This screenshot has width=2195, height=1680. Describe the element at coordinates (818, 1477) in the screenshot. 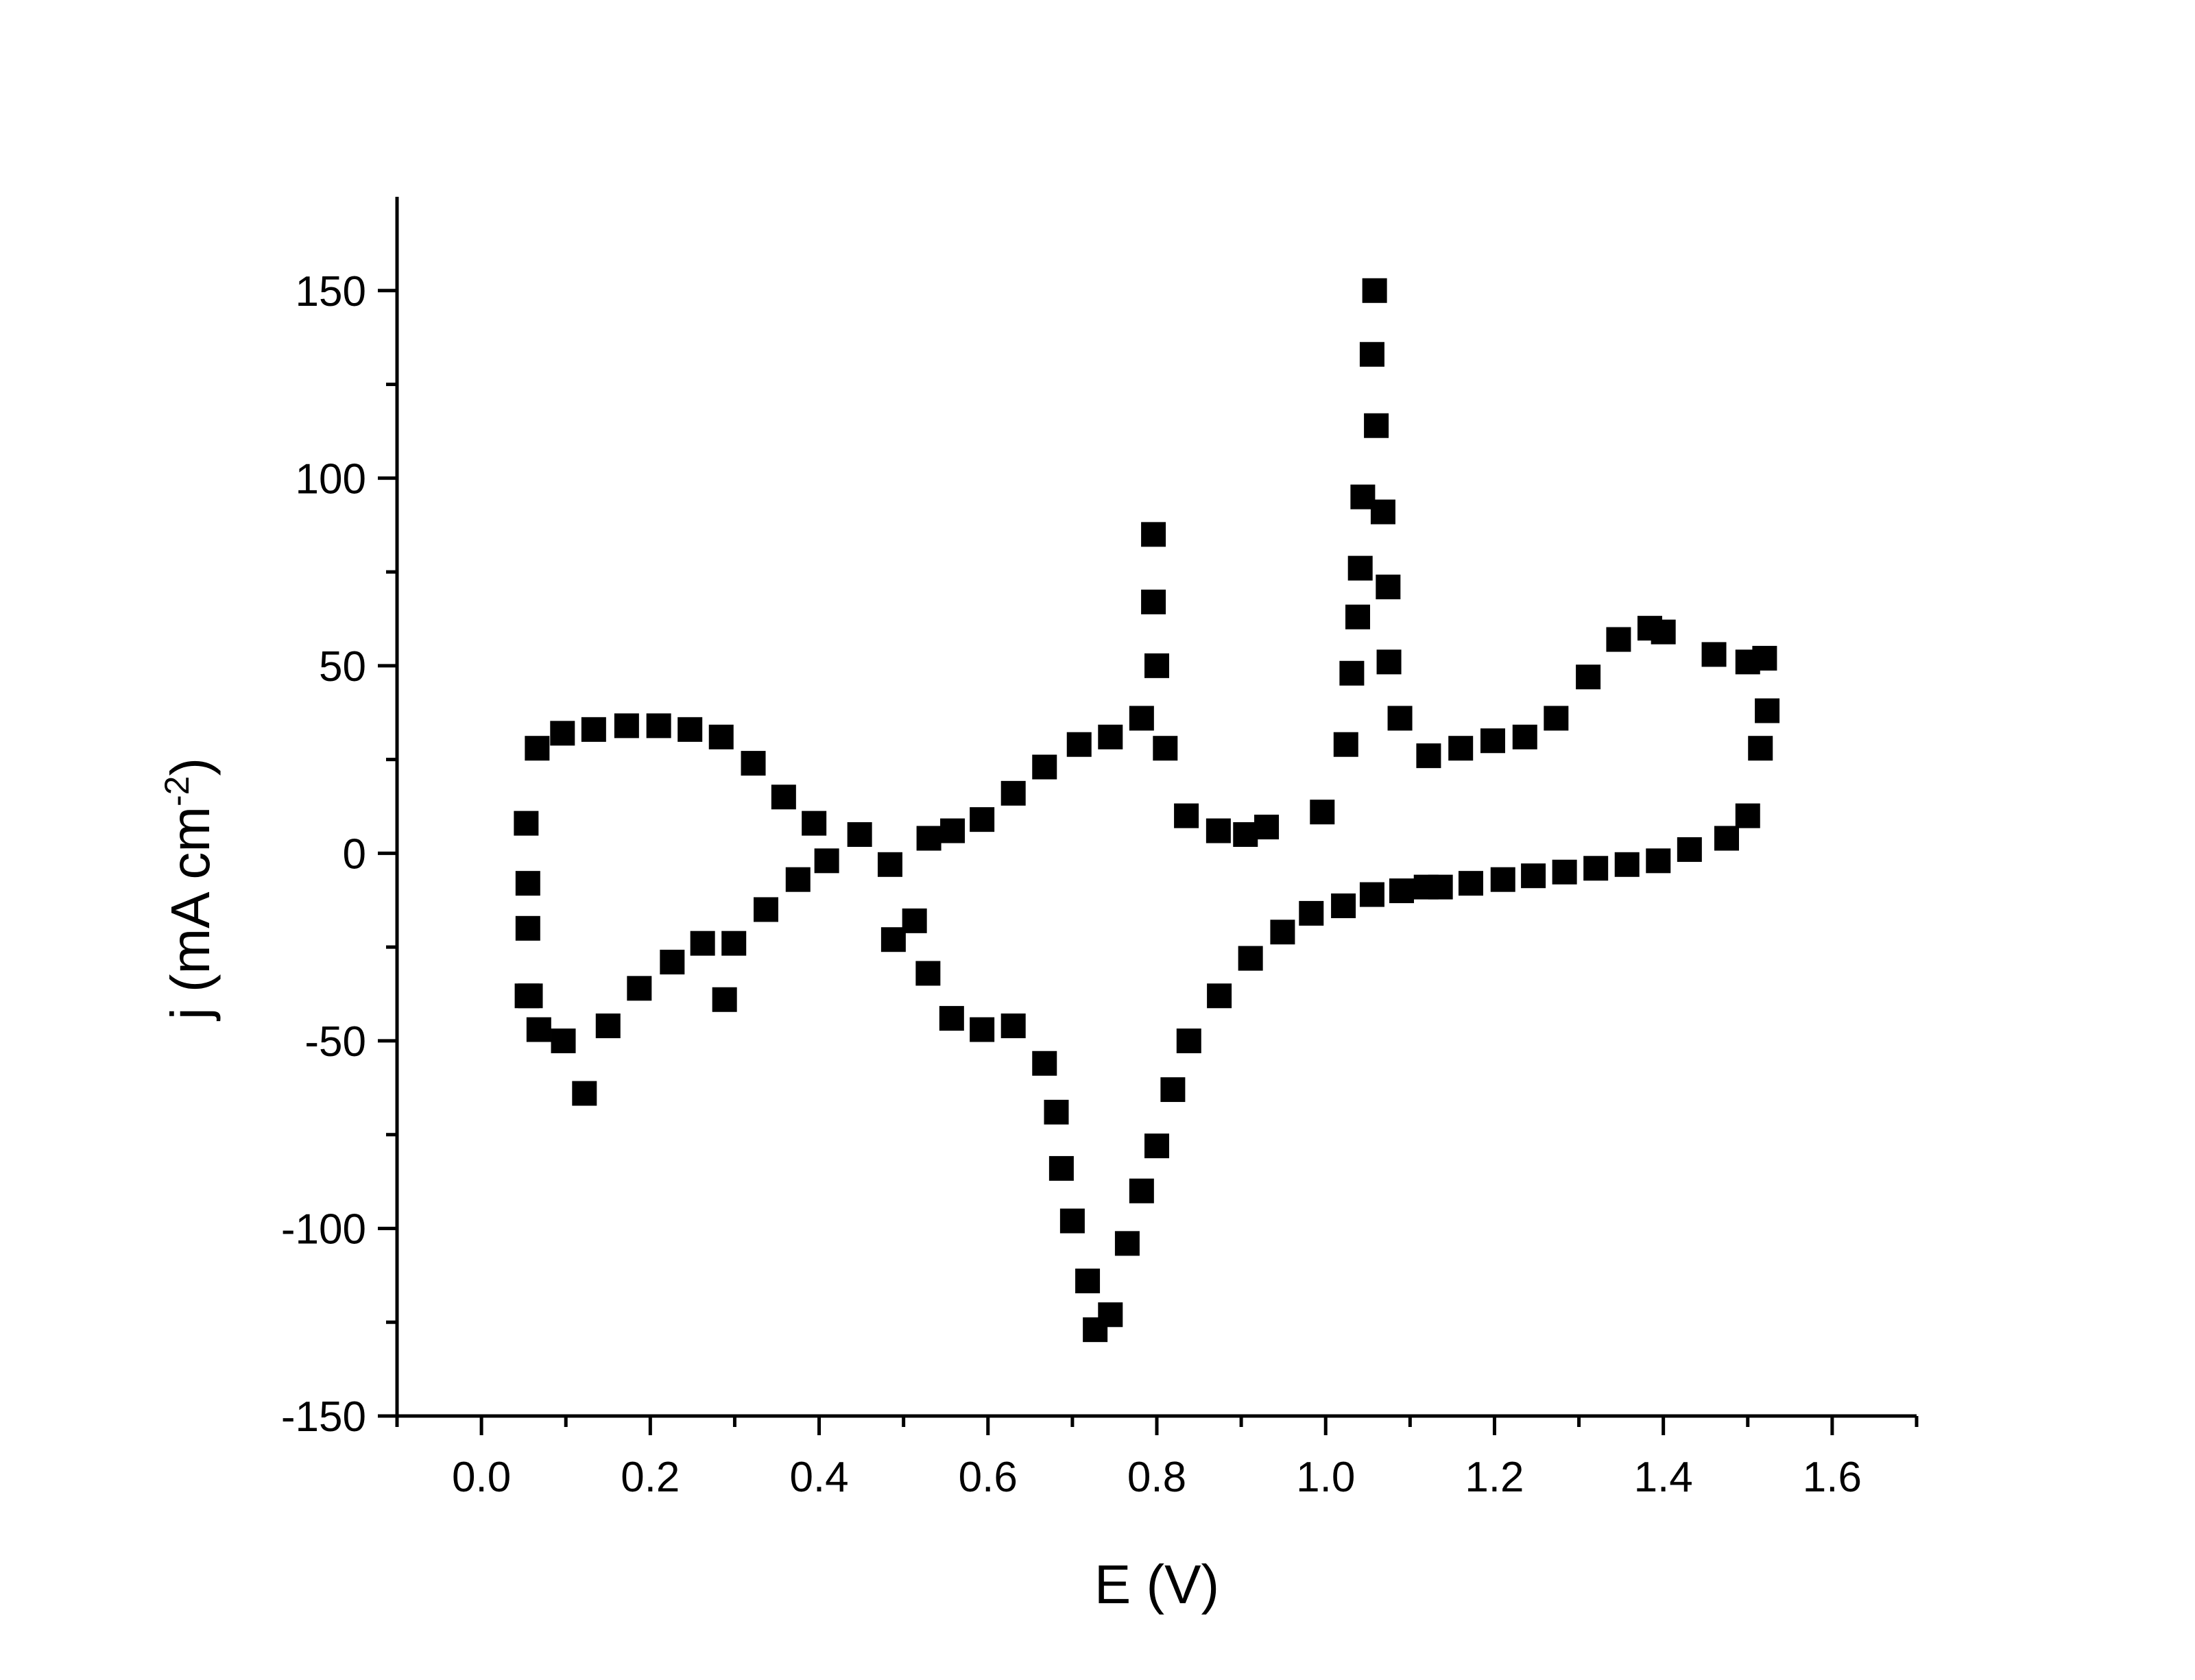

I see `x-tick-label: 0.4` at that location.